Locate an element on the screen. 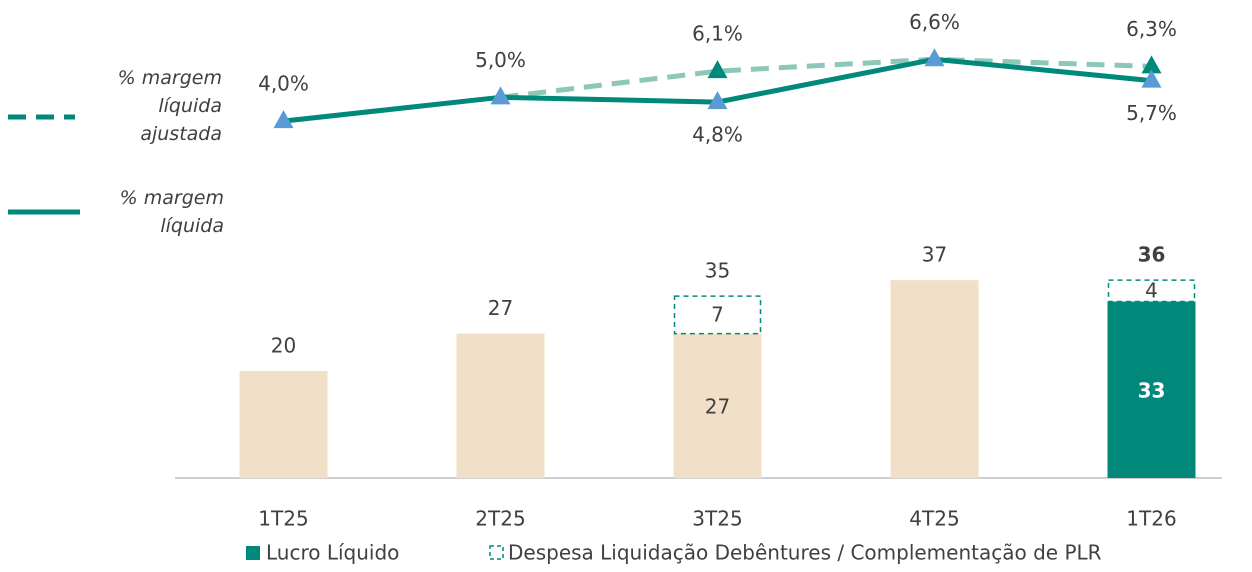 Image resolution: width=1252 pixels, height=572 pixels. bar-value-label: 4 is located at coordinates (1151, 290).